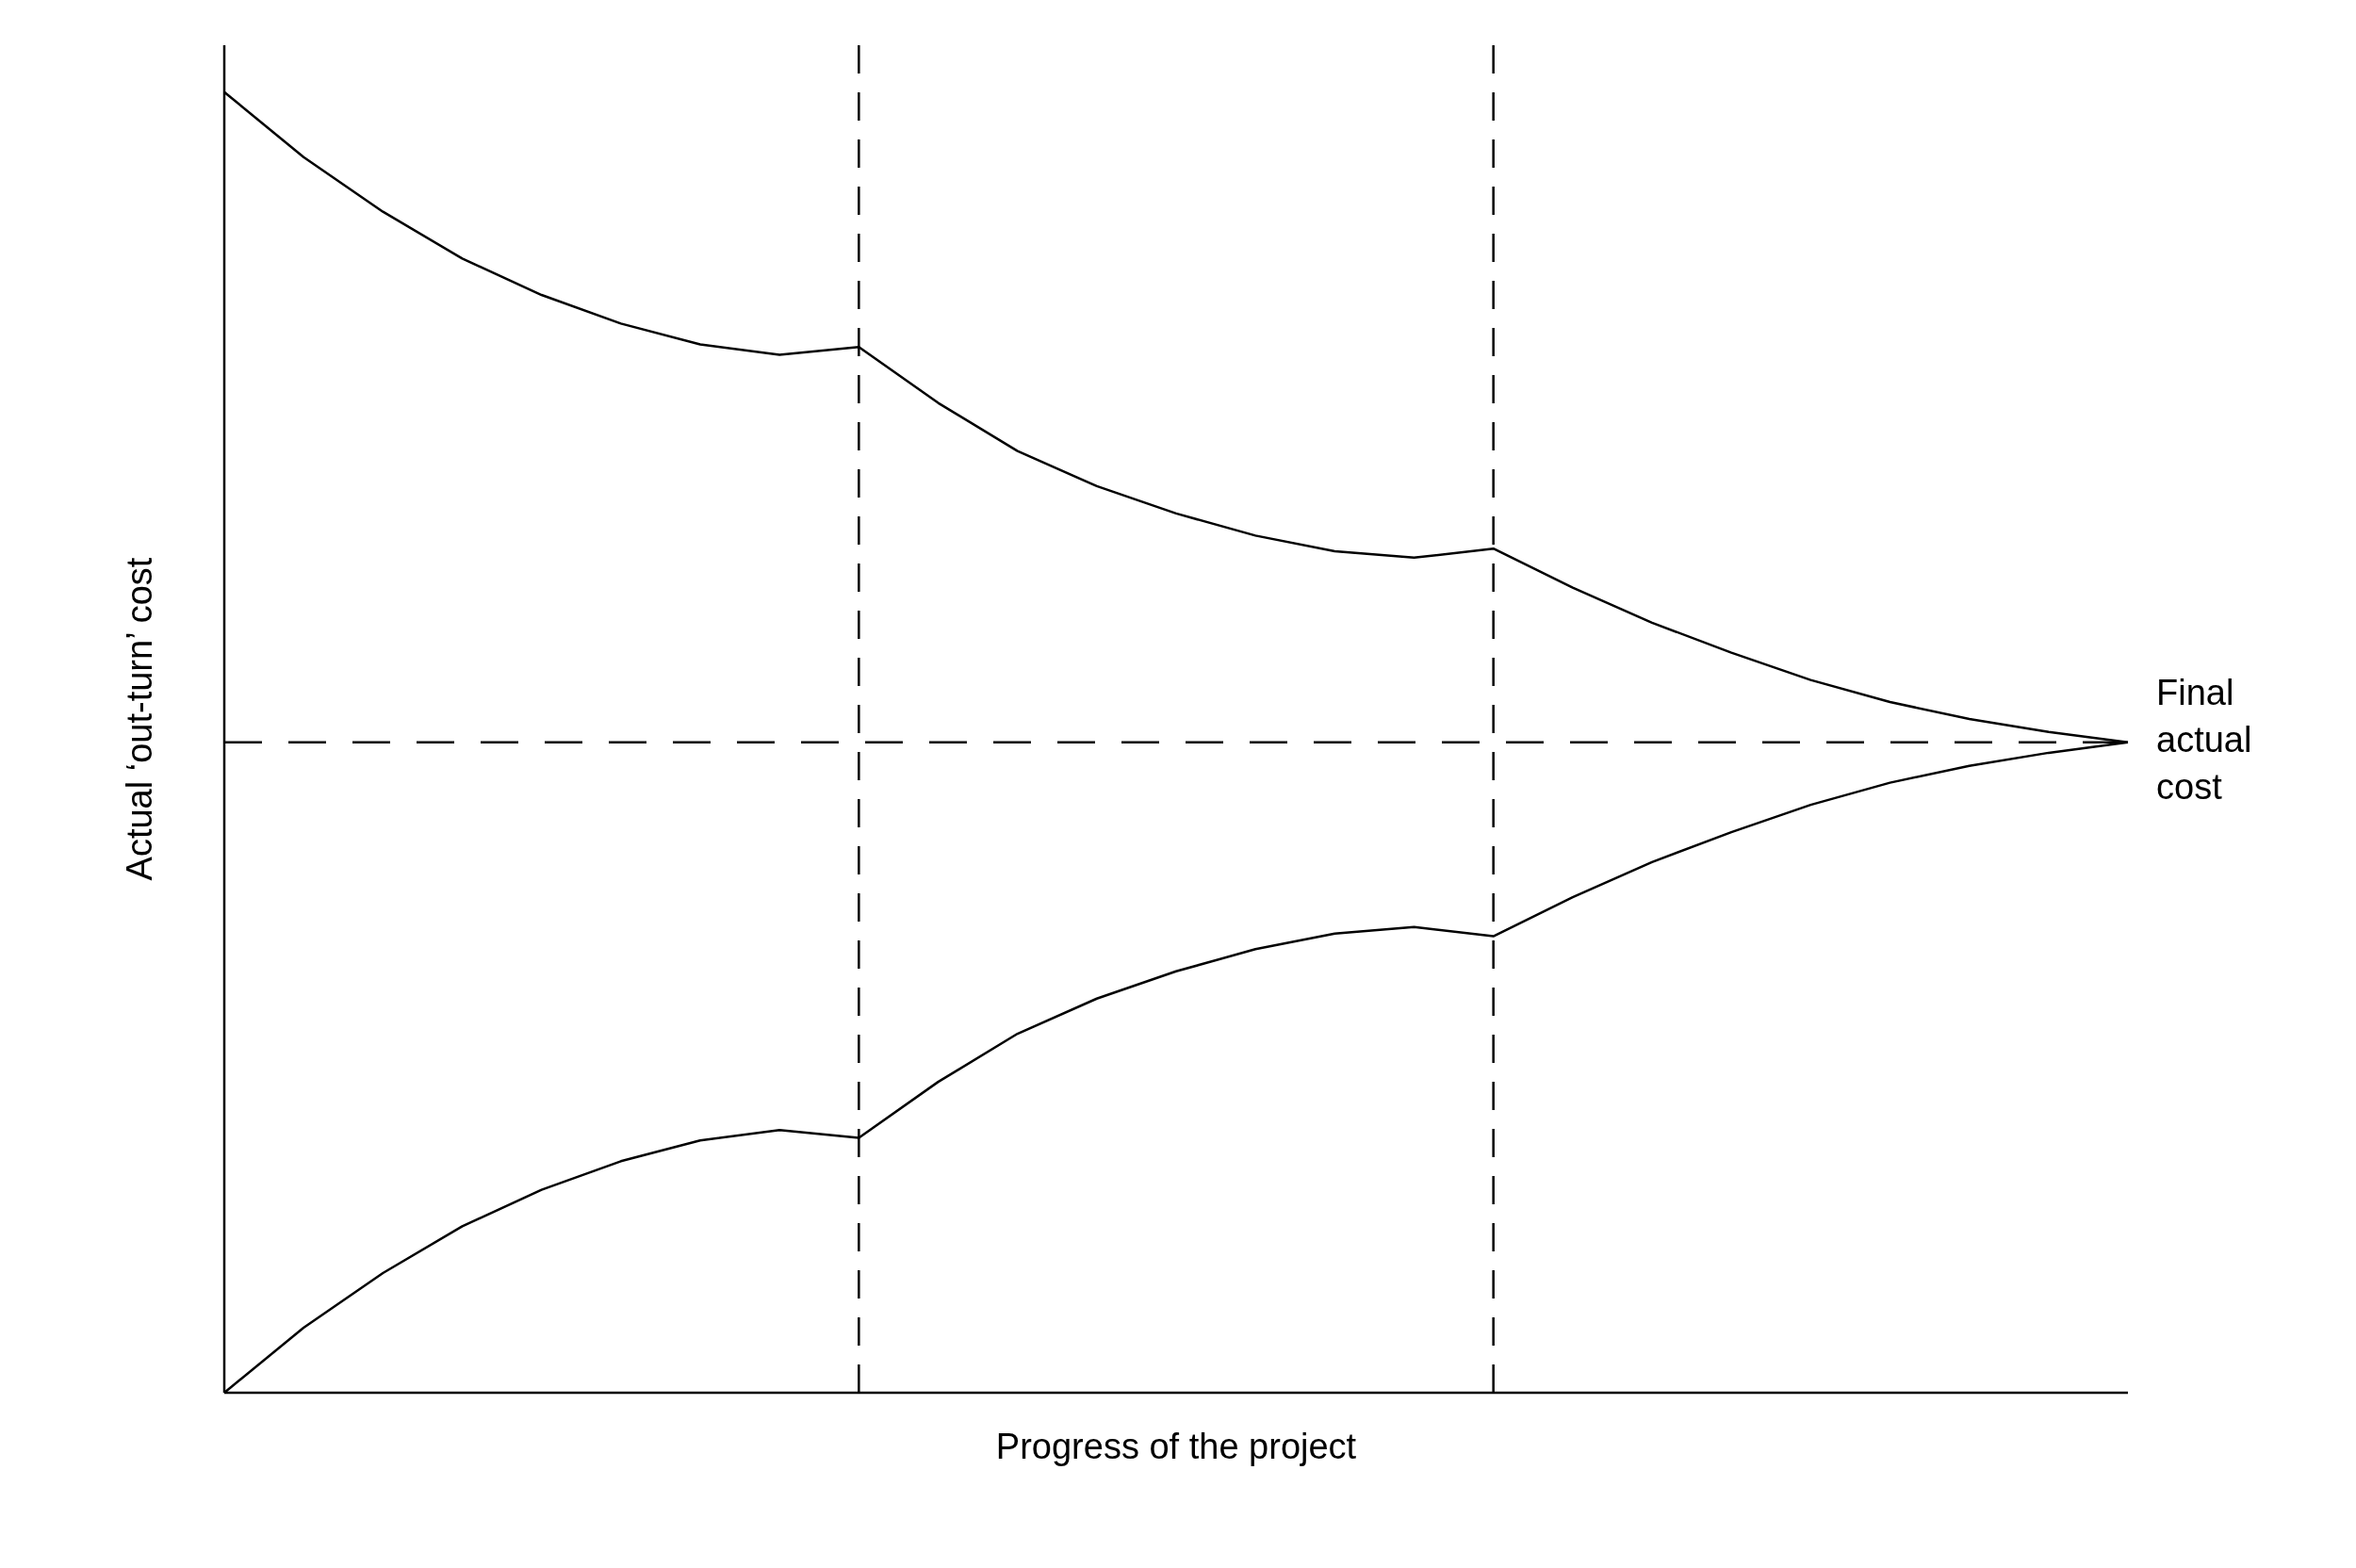 The height and width of the screenshot is (1568, 2356). Describe the element at coordinates (1176, 1446) in the screenshot. I see `x-axis-title: Progress of the project` at that location.